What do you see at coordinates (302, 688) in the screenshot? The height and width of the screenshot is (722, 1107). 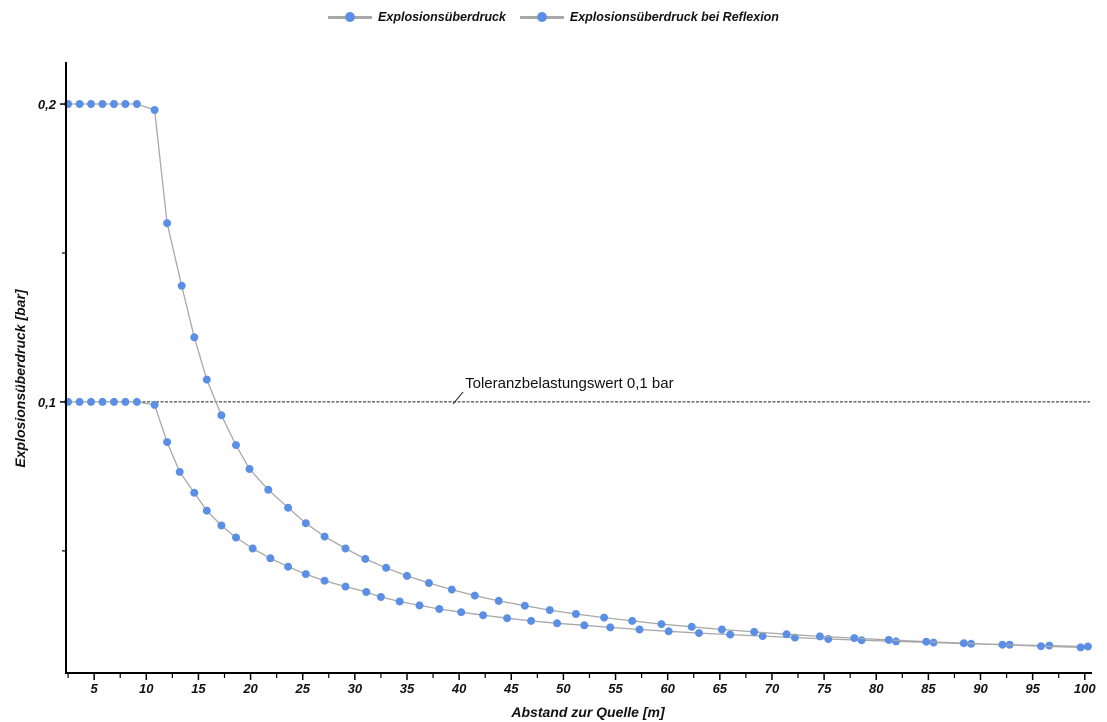 I see `x-tick-label: 25` at bounding box center [302, 688].